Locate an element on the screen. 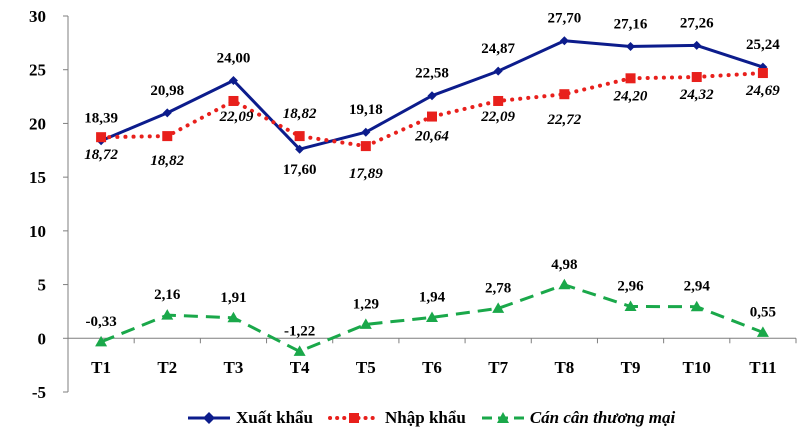 Image resolution: width=800 pixels, height=438 pixels. data-label-import: 22,72 is located at coordinates (563, 120).